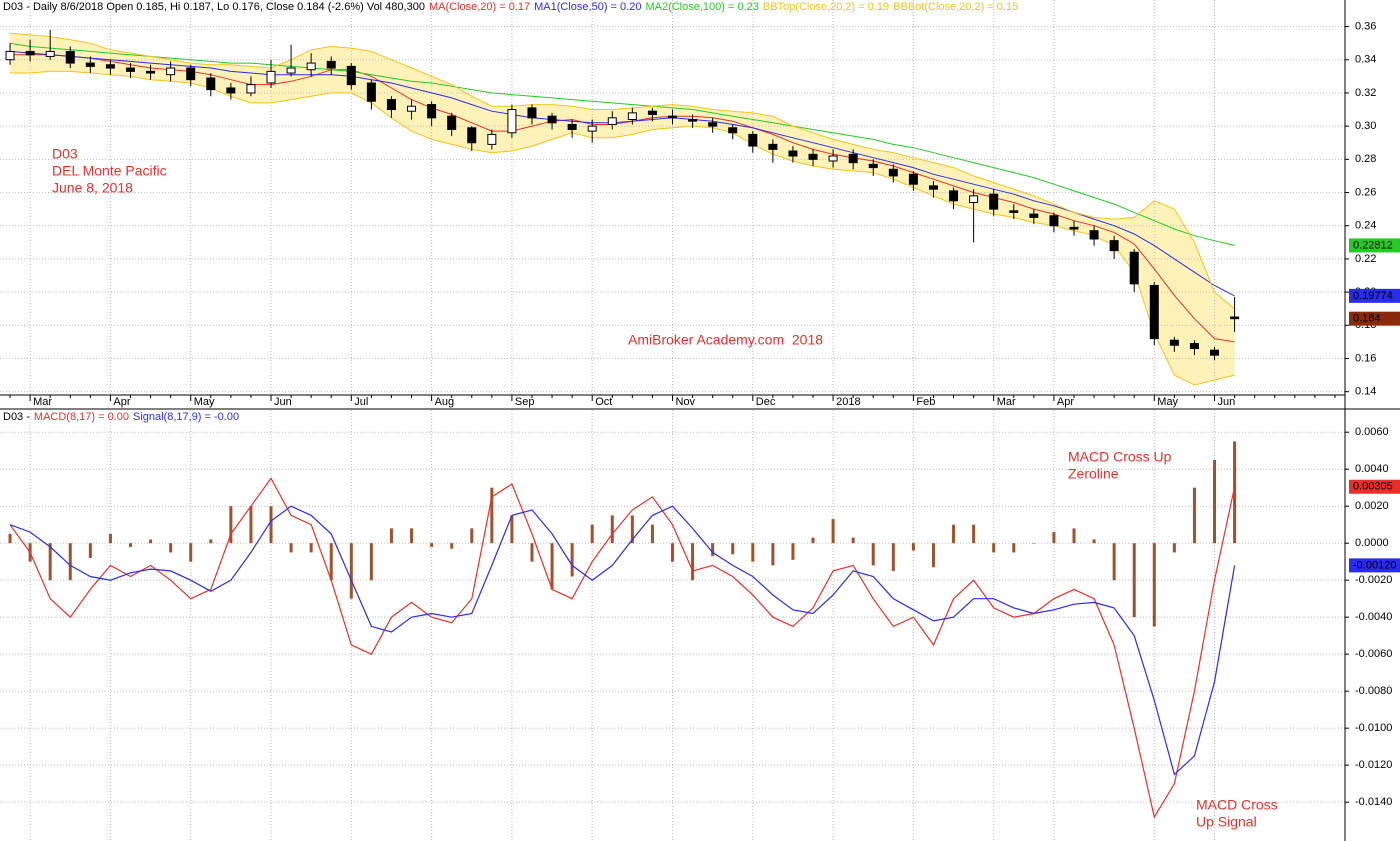 The image size is (1400, 841). Describe the element at coordinates (186, 417) in the screenshot. I see `legend-entry: Signal(8,17,9) = -0.00` at that location.